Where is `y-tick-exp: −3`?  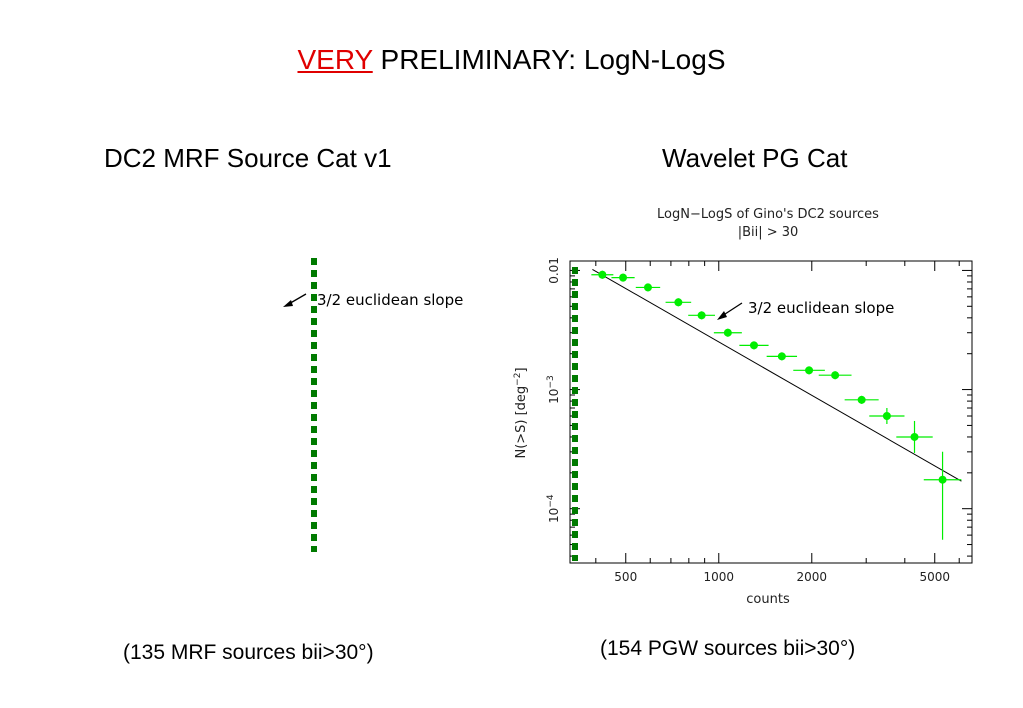 y-tick-exp: −3 is located at coordinates (551, 381).